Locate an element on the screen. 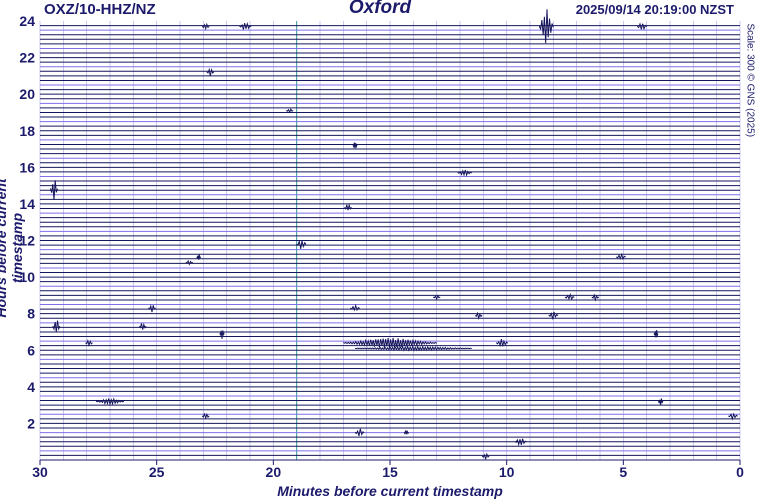 This screenshot has height=500, width=760. y-tick-label: 22 is located at coordinates (27, 58).